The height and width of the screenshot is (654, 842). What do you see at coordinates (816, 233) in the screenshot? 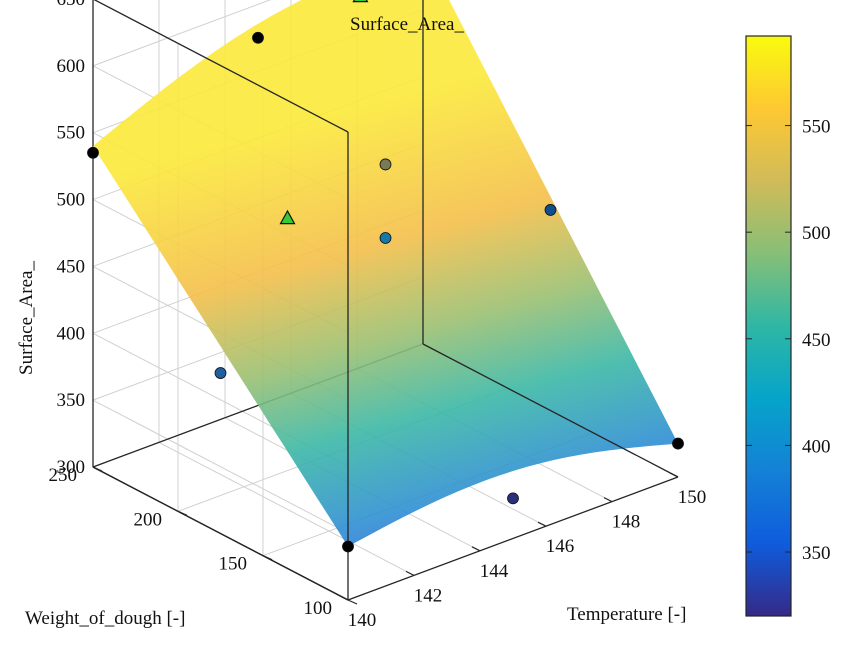
I see `colorbar-tick-label: 500` at bounding box center [816, 233].